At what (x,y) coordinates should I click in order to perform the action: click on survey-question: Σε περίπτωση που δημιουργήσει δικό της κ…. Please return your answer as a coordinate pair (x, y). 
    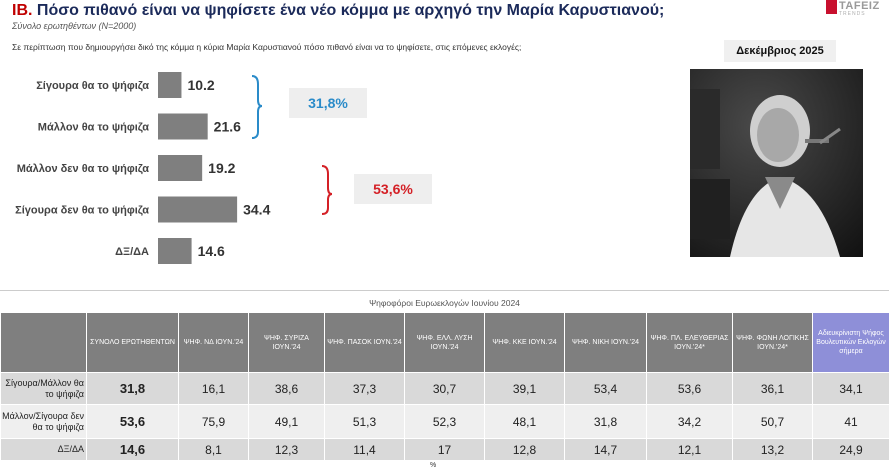
    Looking at the image, I should click on (267, 47).